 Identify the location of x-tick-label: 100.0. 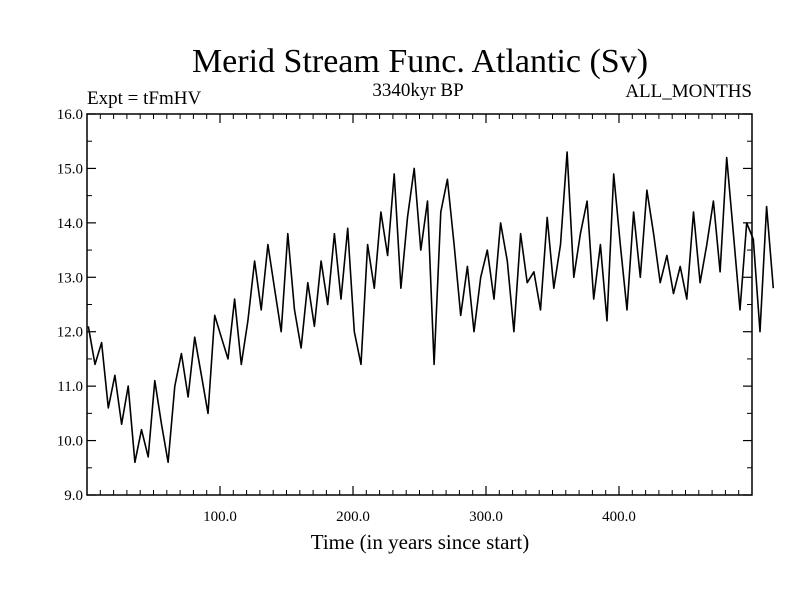
(220, 517).